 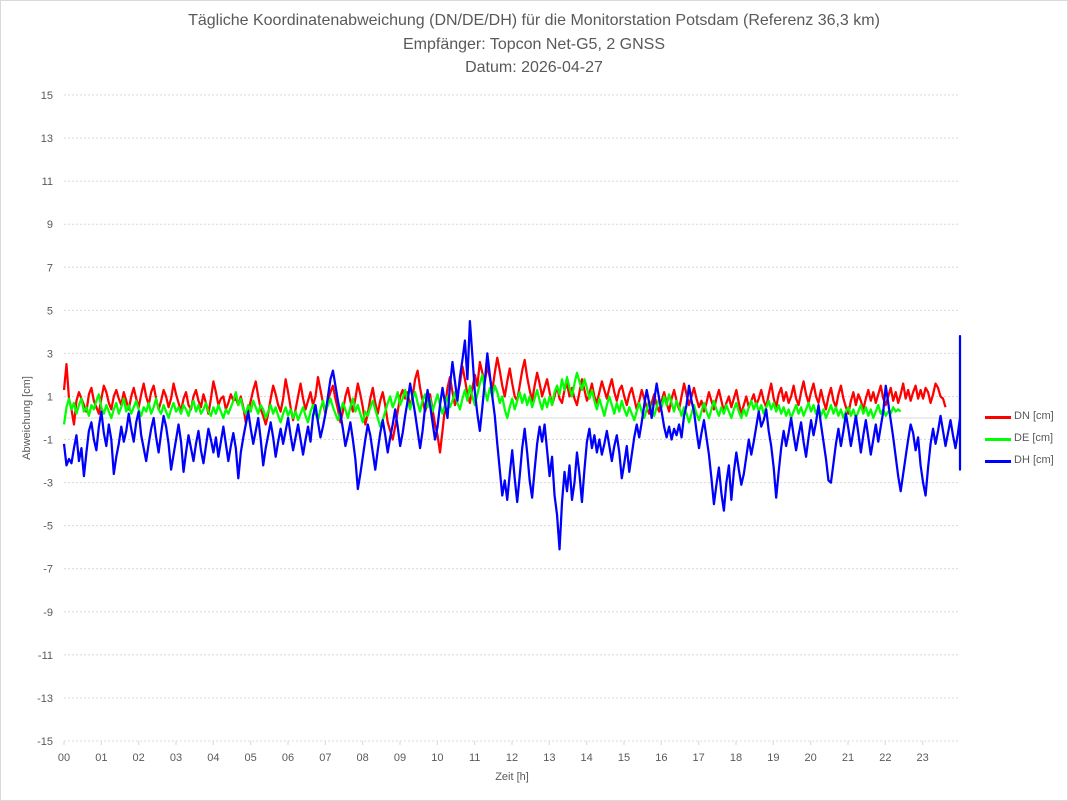 I want to click on y-tick-label: 5, so click(x=50, y=311).